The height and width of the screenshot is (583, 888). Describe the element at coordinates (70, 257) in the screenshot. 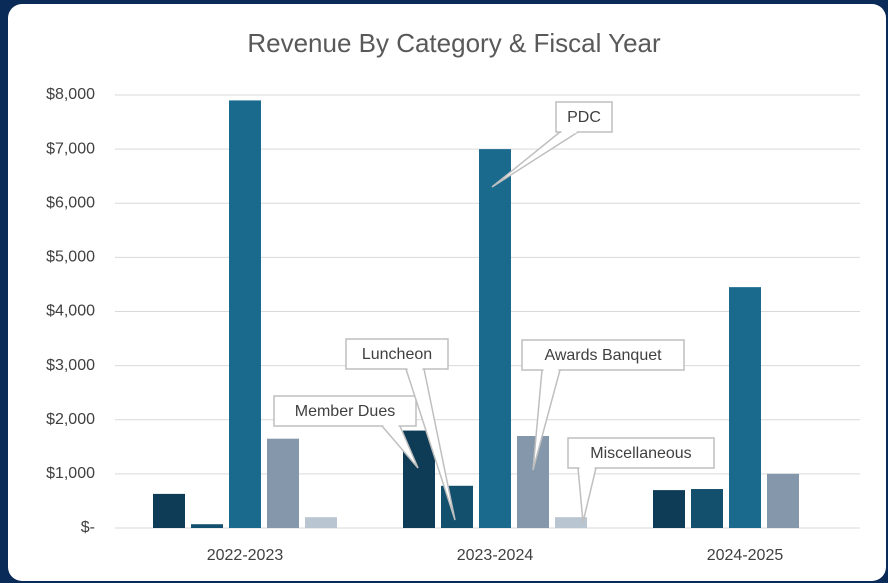

I see `y-tick-label: $5,000` at that location.